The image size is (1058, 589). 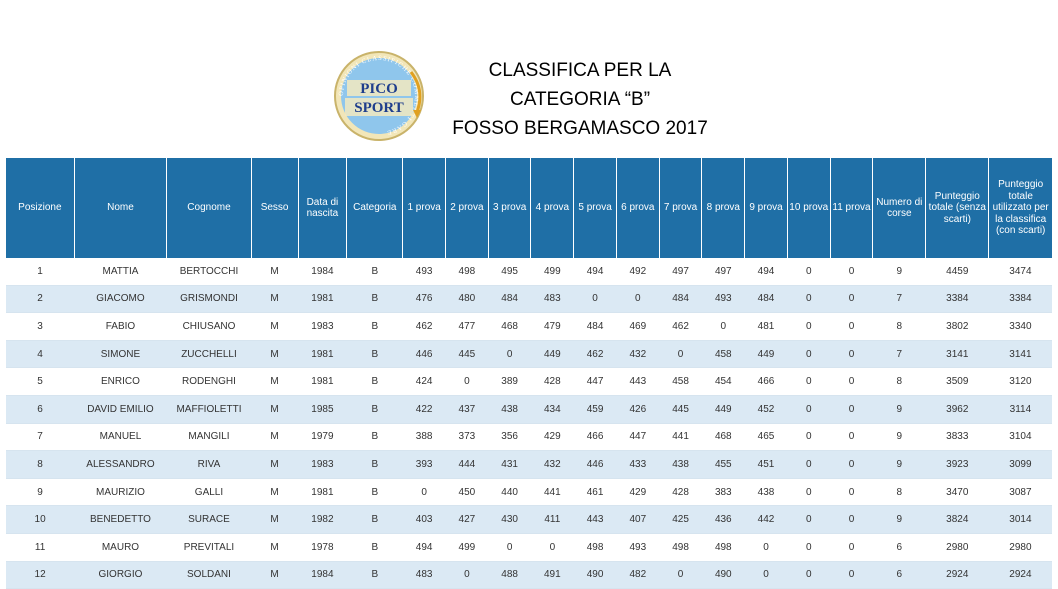 What do you see at coordinates (120, 272) in the screenshot?
I see `table-cell: MATTIA` at bounding box center [120, 272].